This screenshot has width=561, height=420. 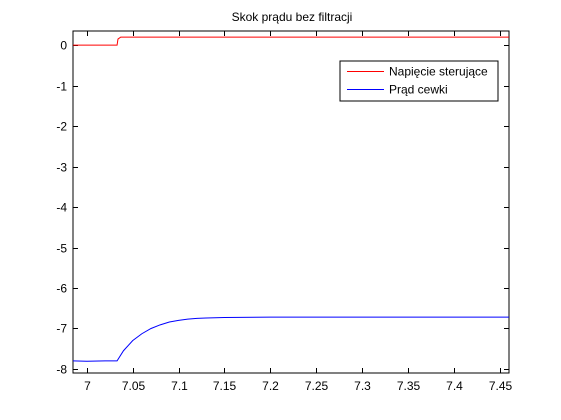 What do you see at coordinates (270, 386) in the screenshot?
I see `x-tick-label: 7.2` at bounding box center [270, 386].